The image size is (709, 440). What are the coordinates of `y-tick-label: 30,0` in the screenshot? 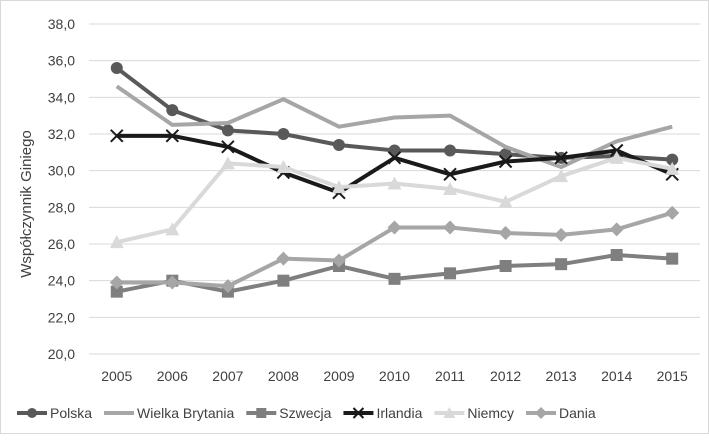 It's located at (61, 171).